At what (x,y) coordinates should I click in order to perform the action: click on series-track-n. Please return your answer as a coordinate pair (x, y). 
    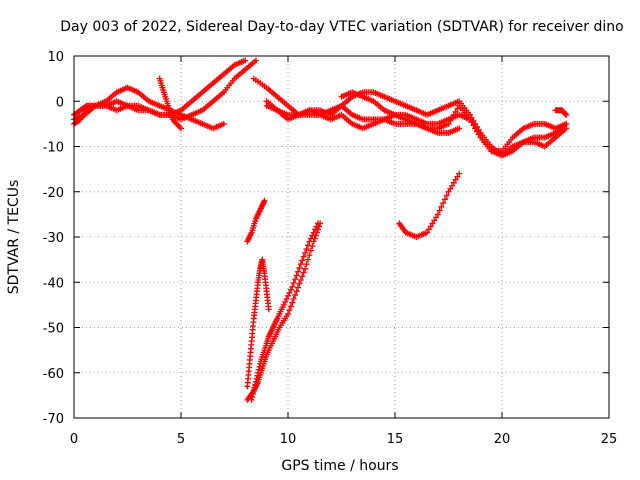
    Looking at the image, I should click on (429, 205).